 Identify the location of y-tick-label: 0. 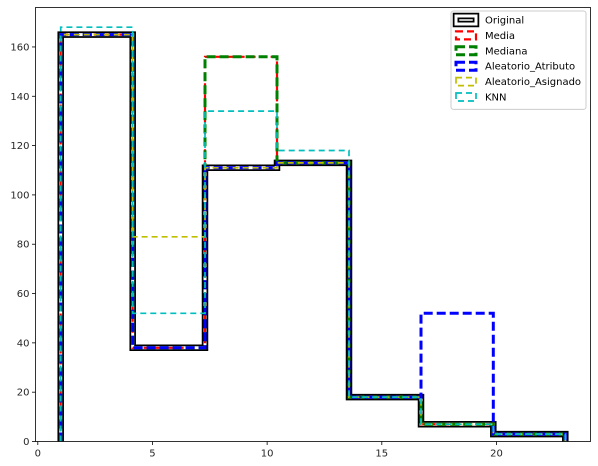
(26, 442).